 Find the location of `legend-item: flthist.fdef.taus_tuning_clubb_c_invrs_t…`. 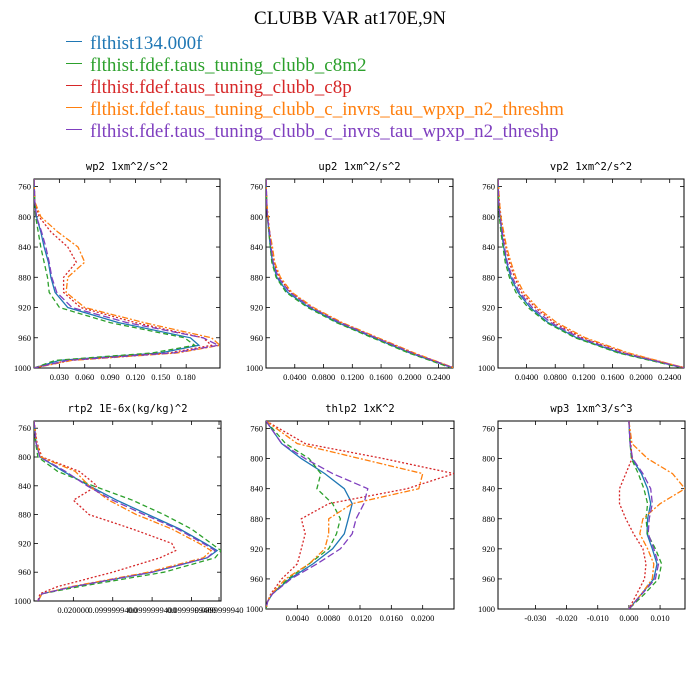

legend-item: flthist.fdef.taus_tuning_clubb_c_invrs_t… is located at coordinates (315, 132).